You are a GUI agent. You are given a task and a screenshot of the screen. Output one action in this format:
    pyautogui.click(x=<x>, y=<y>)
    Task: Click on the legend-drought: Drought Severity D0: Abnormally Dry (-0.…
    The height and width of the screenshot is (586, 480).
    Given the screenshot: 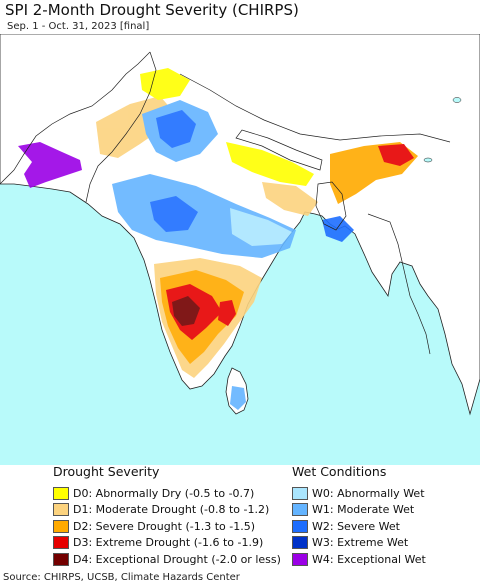 What is the action you would take?
    pyautogui.click(x=167, y=516)
    